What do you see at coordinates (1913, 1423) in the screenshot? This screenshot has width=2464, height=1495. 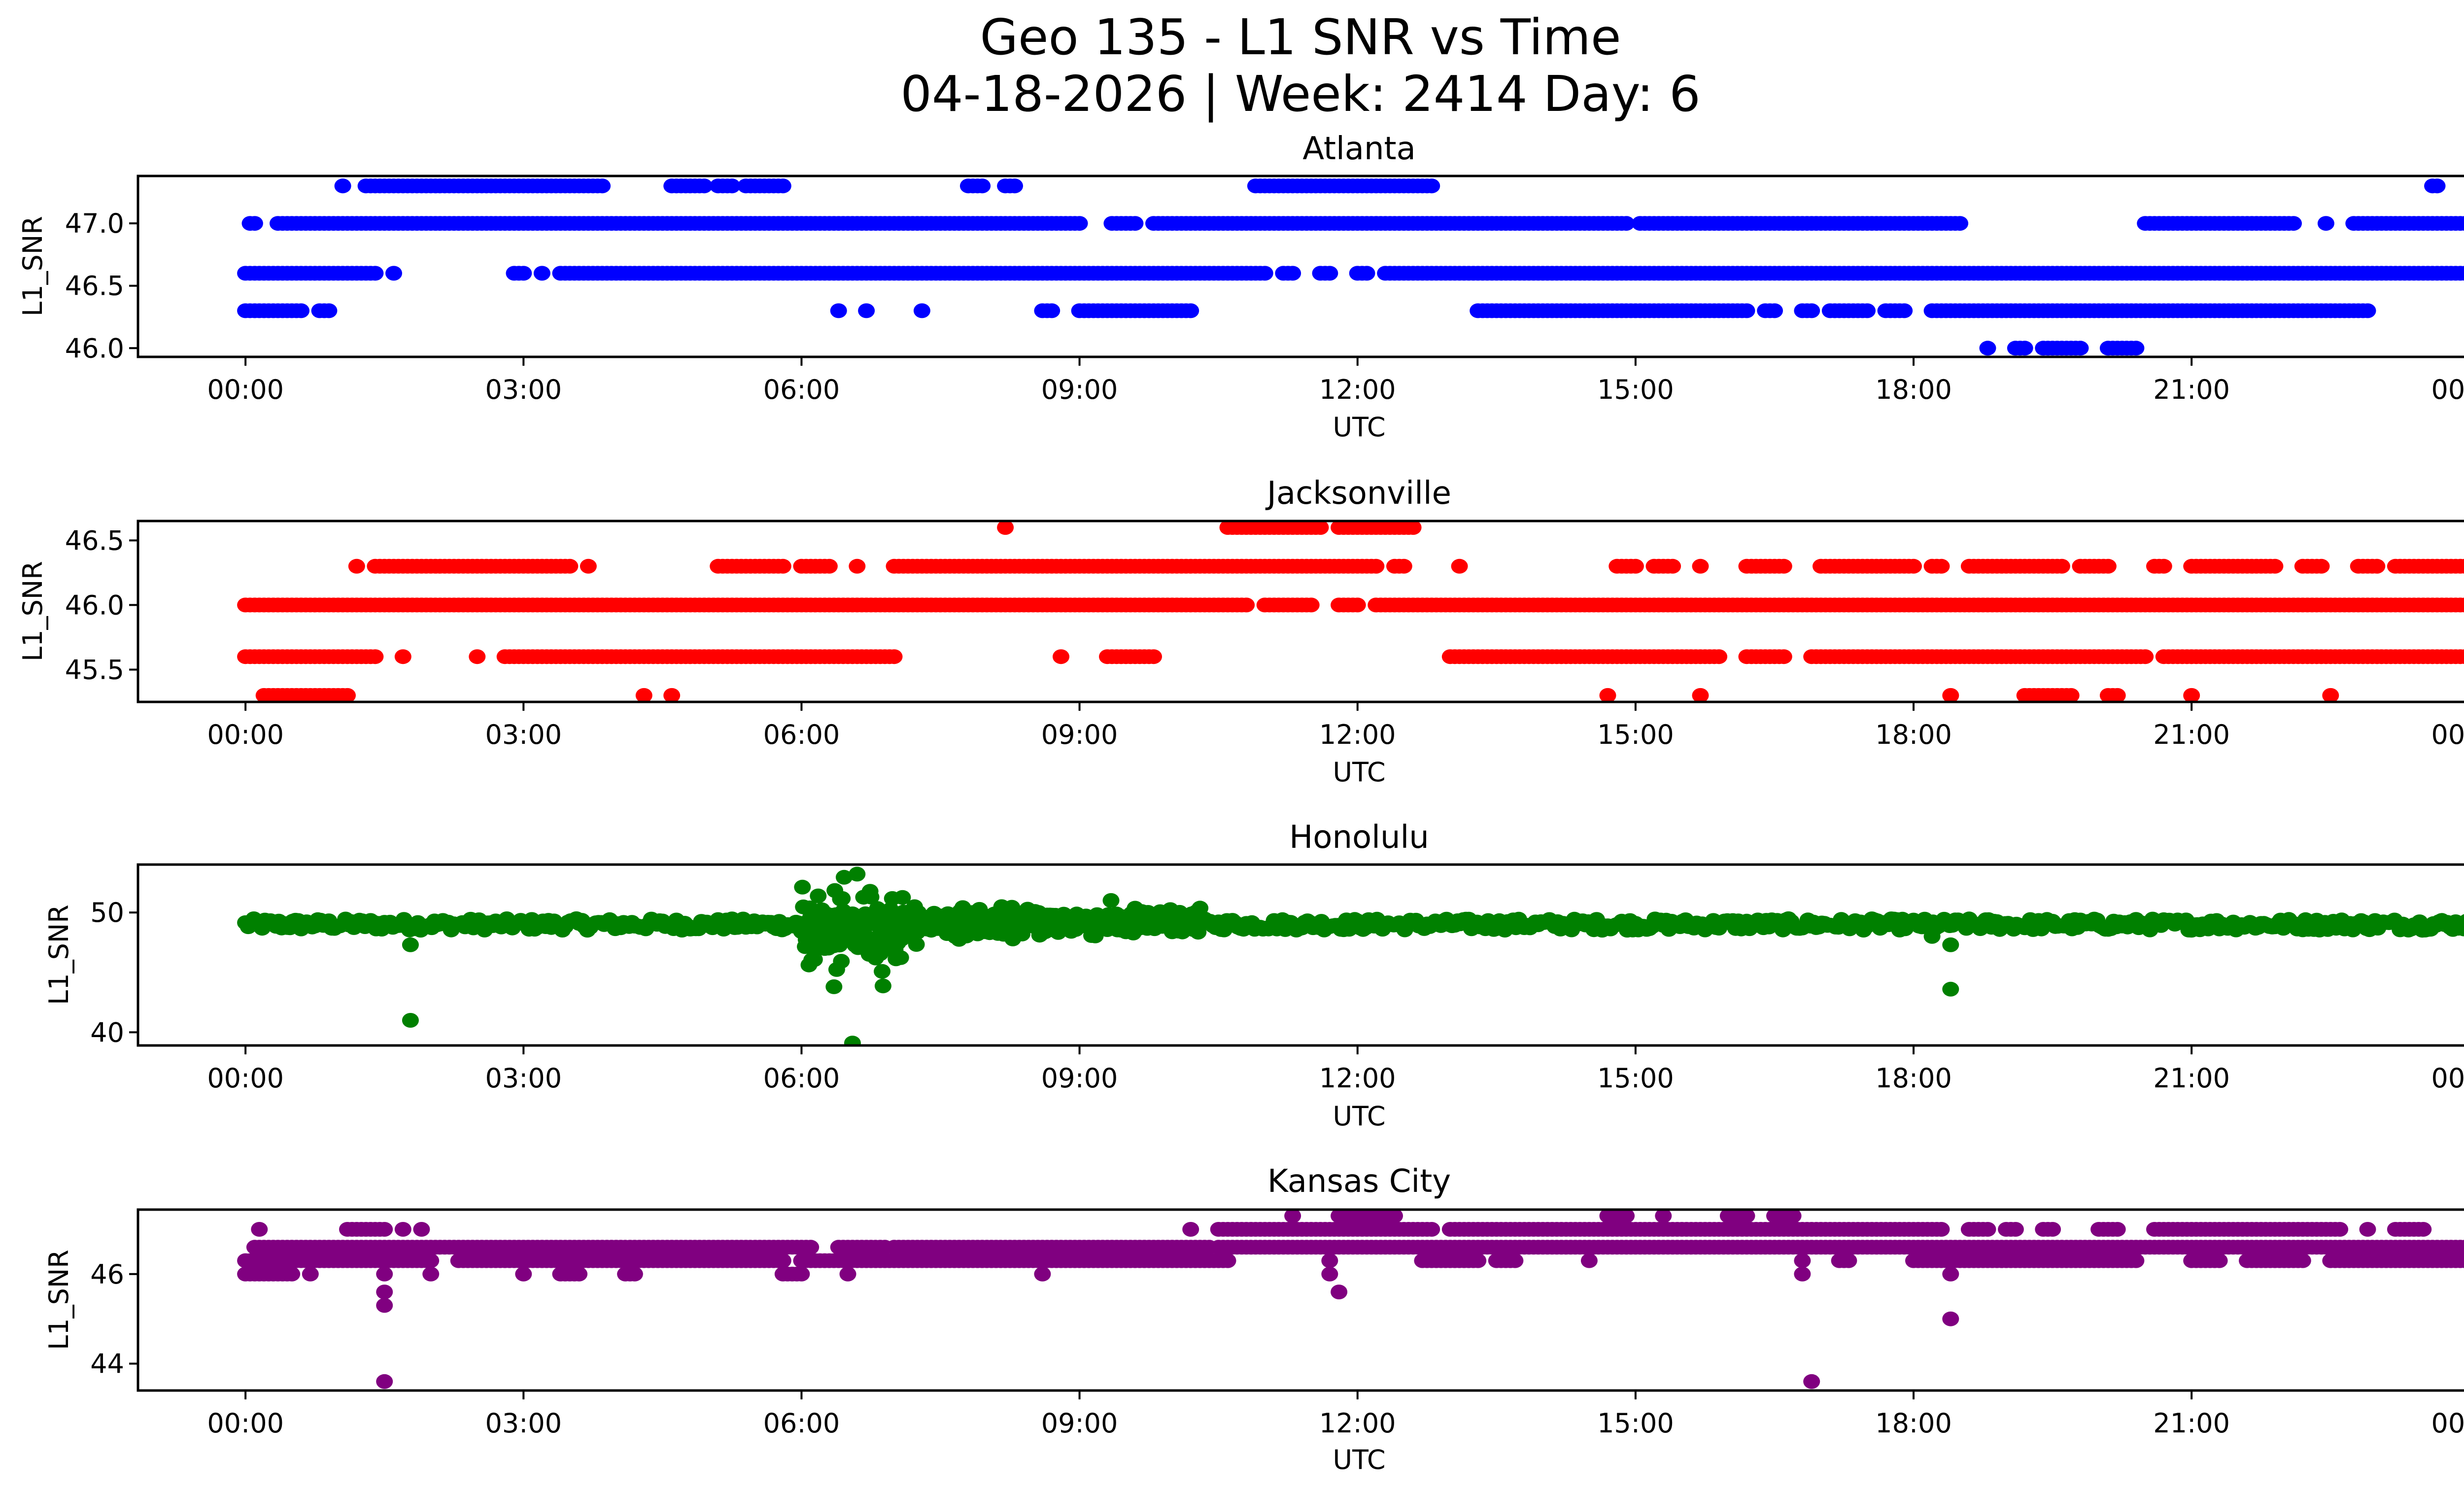 I see `x-tick-label: 18:00` at bounding box center [1913, 1423].